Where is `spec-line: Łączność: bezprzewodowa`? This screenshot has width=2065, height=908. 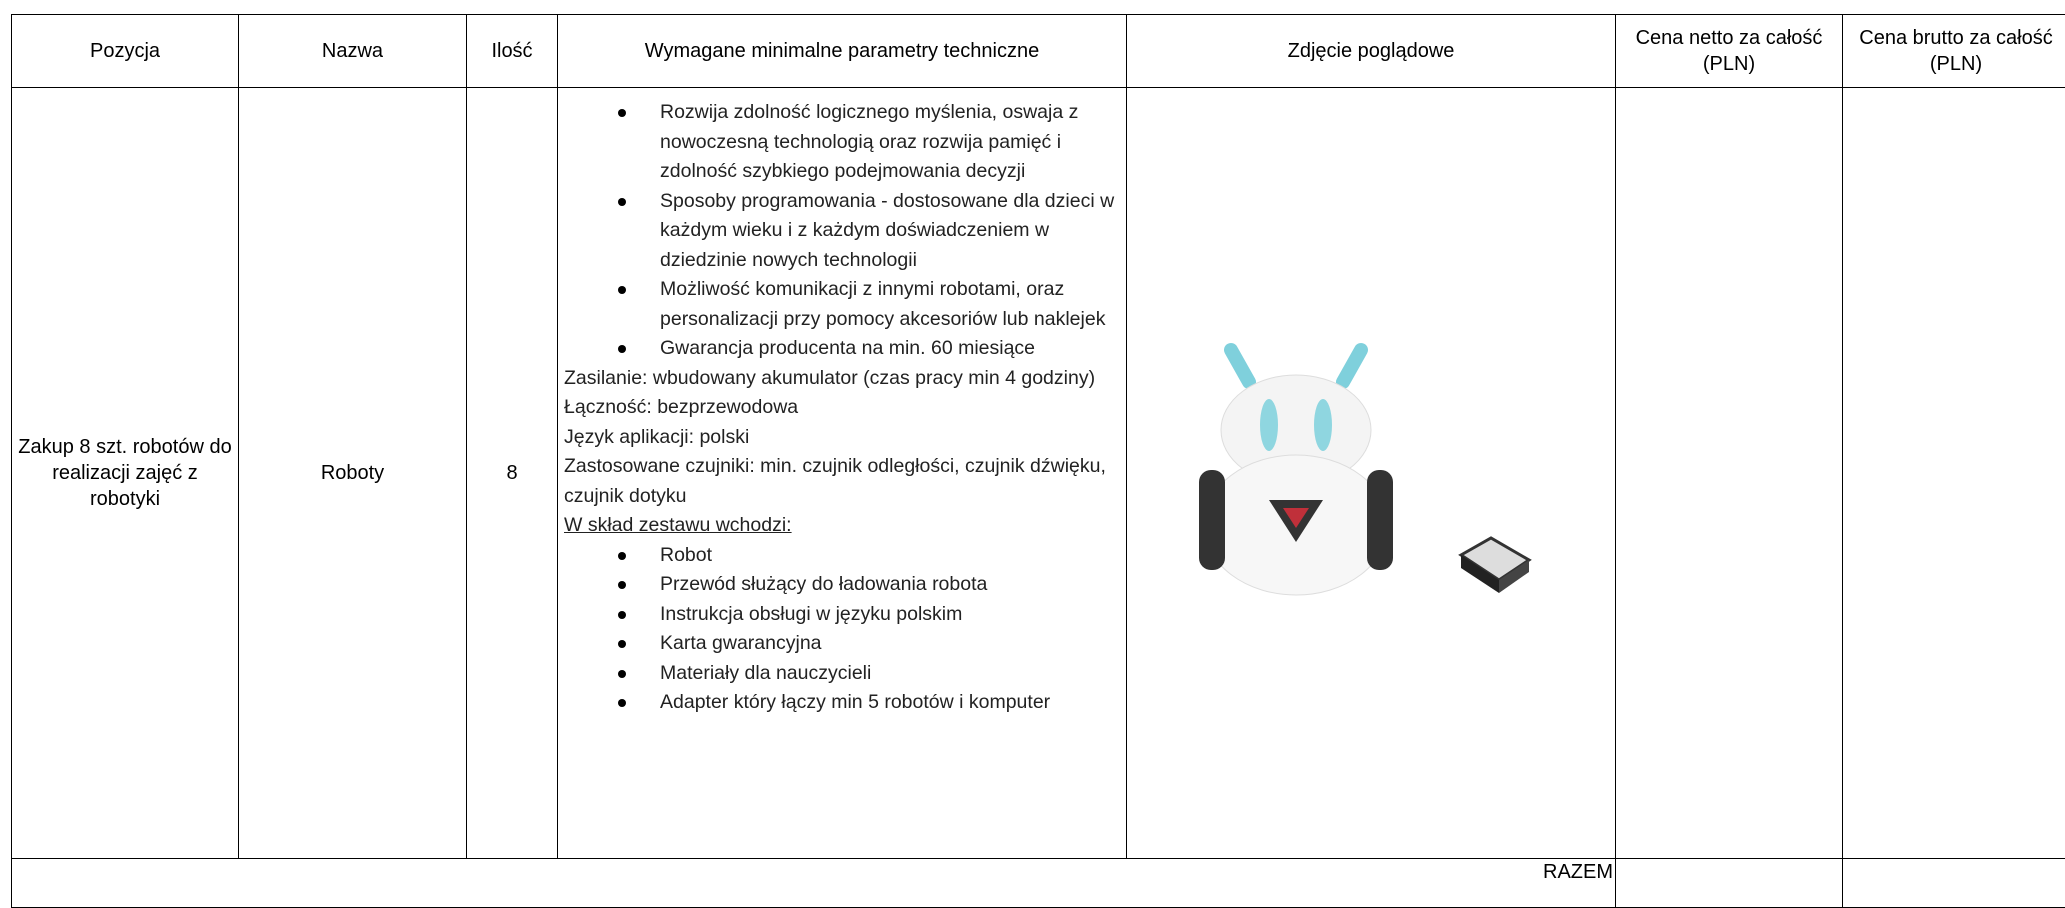
spec-line: Łączność: bezprzewodowa is located at coordinates (843, 408).